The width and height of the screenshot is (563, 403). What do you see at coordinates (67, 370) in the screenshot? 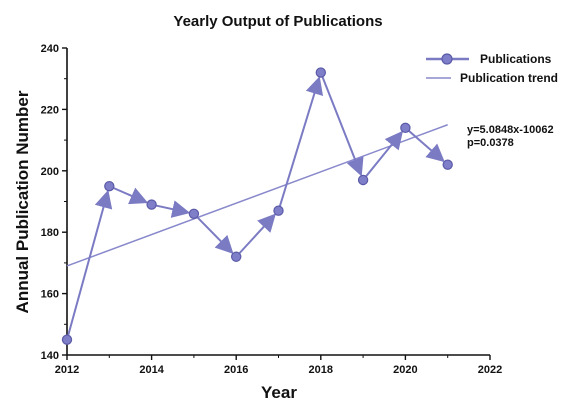
I see `x-tick-label: 2012` at bounding box center [67, 370].